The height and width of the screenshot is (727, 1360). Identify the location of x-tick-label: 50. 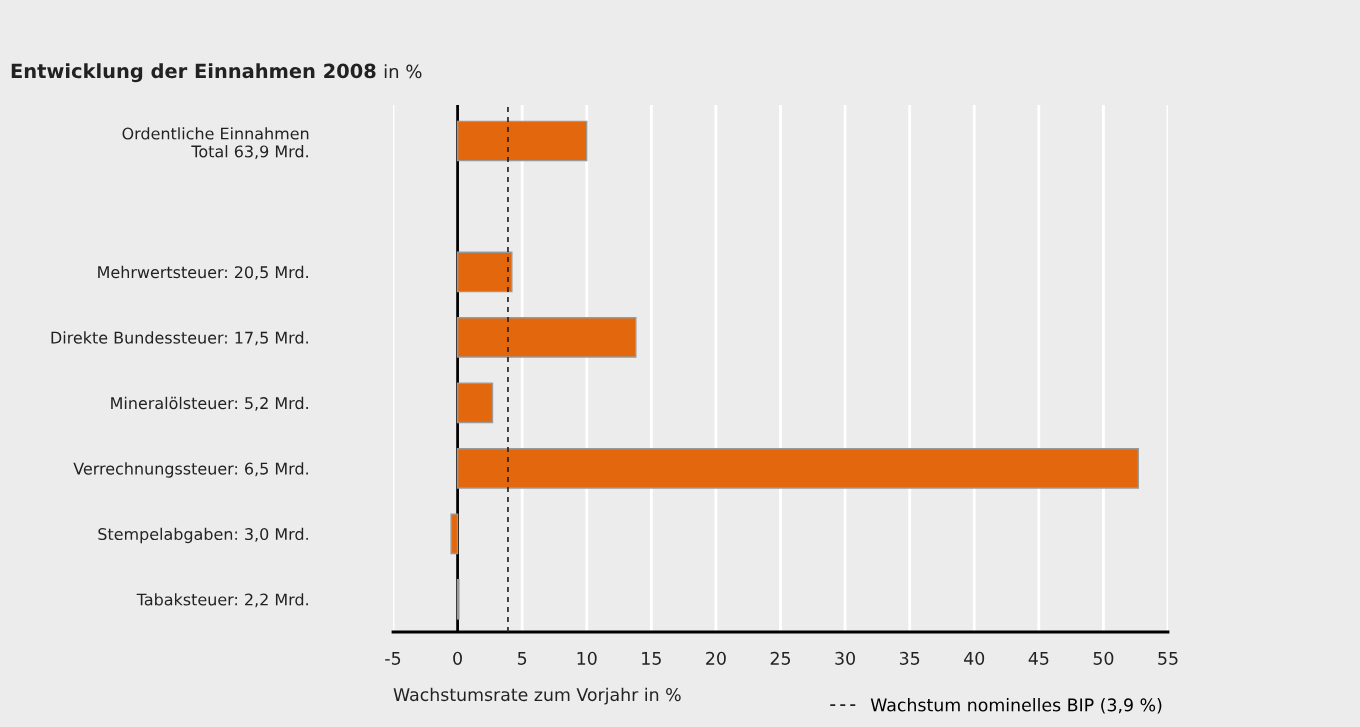
(1103, 658).